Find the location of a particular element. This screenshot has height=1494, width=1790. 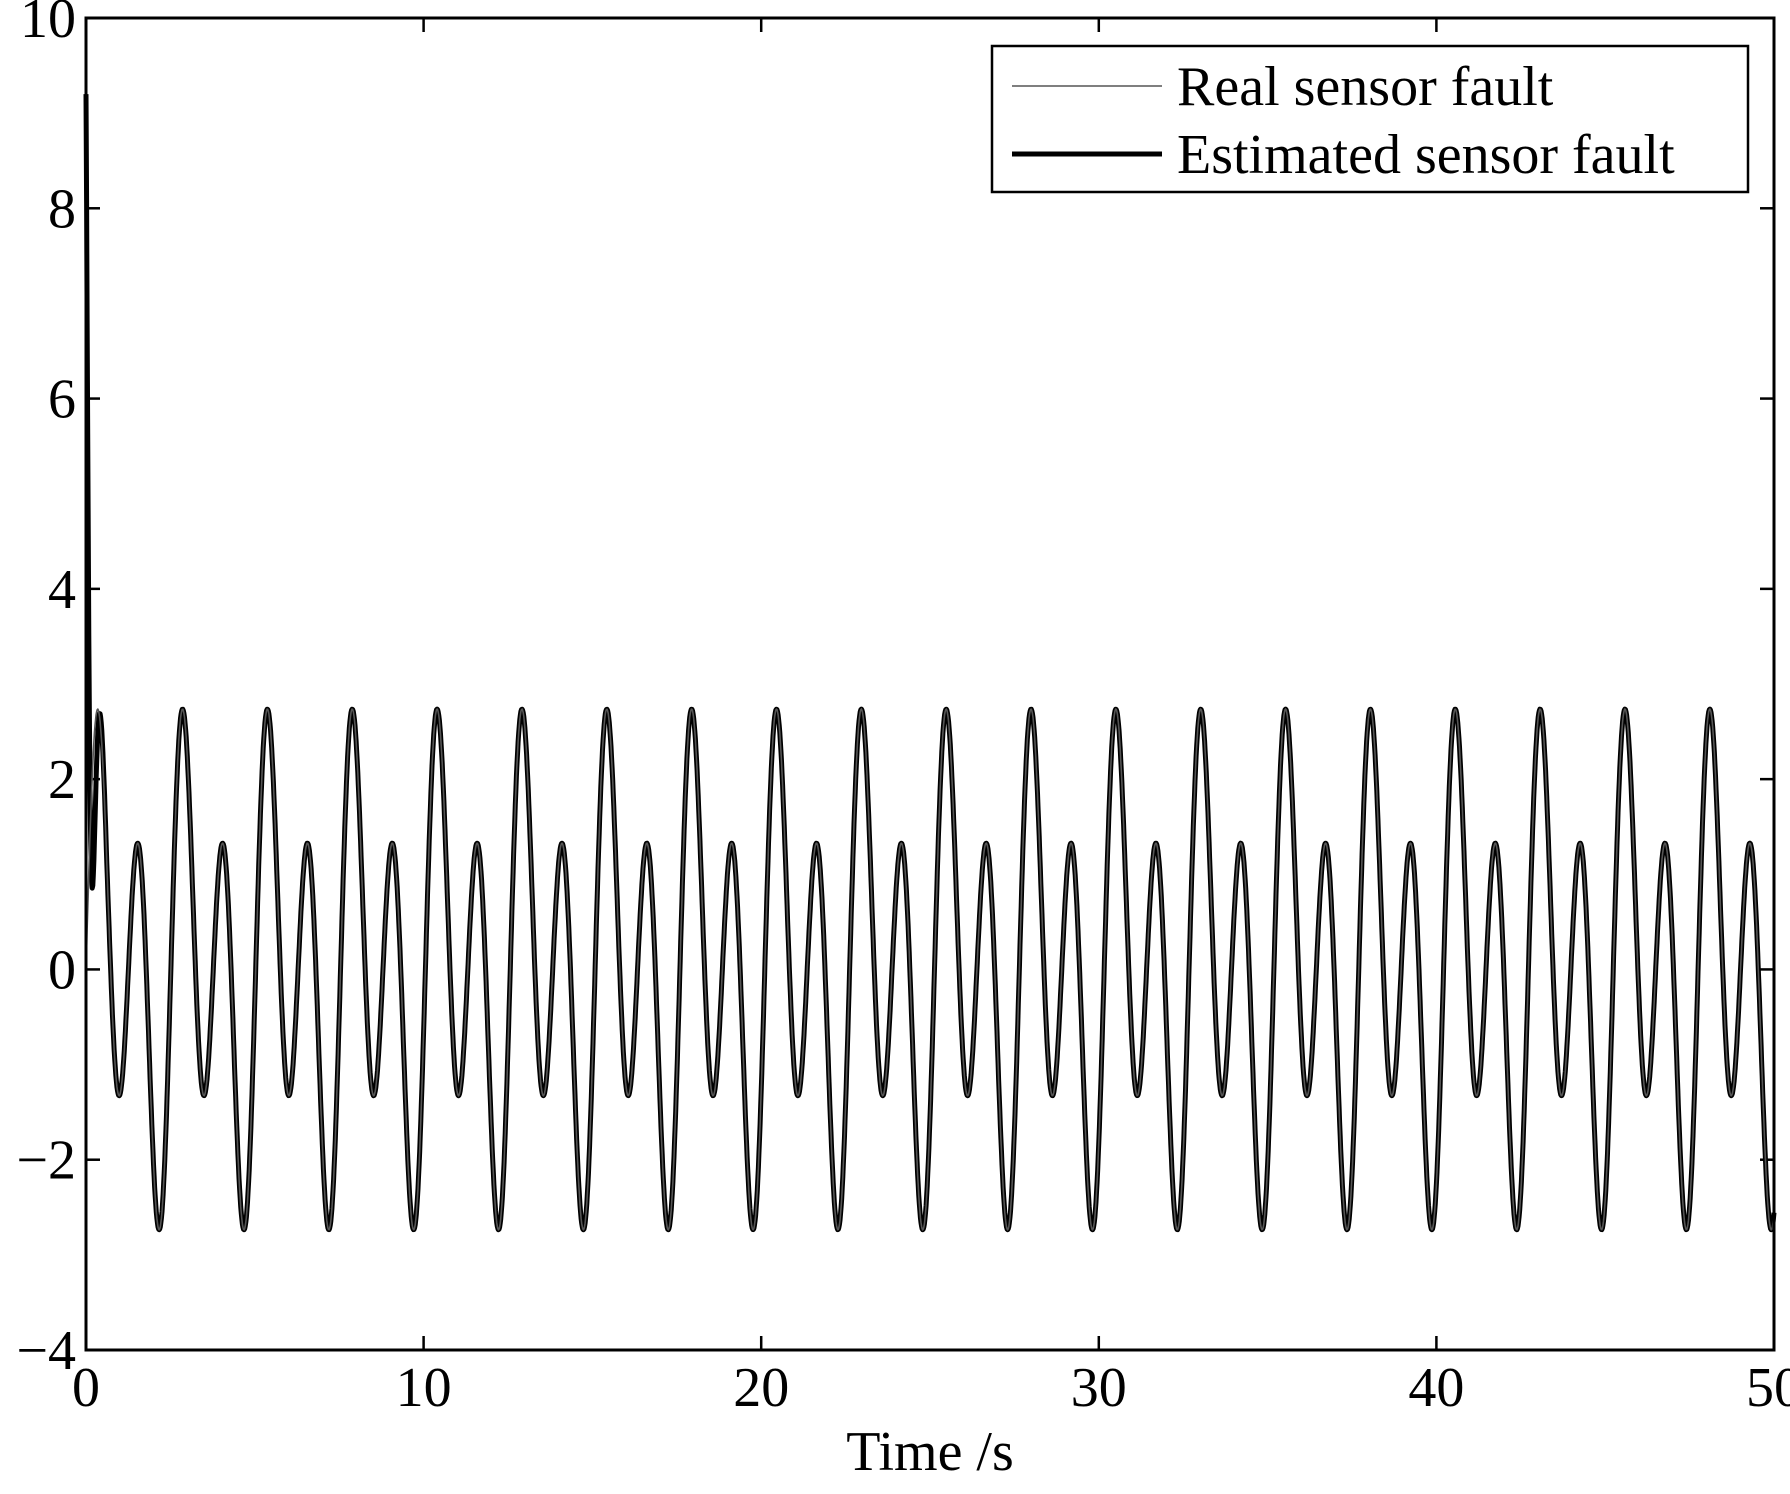

x-tick-label: 50 is located at coordinates (1768, 1388).